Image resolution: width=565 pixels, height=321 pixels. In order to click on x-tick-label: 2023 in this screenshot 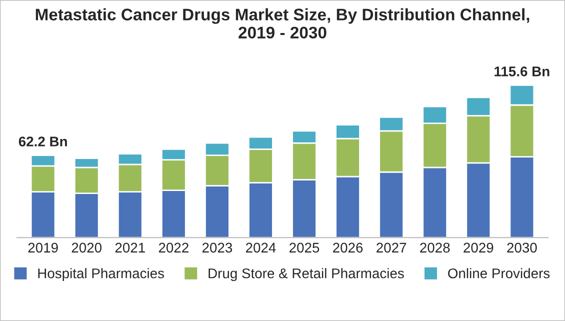, I will do `click(217, 247)`.